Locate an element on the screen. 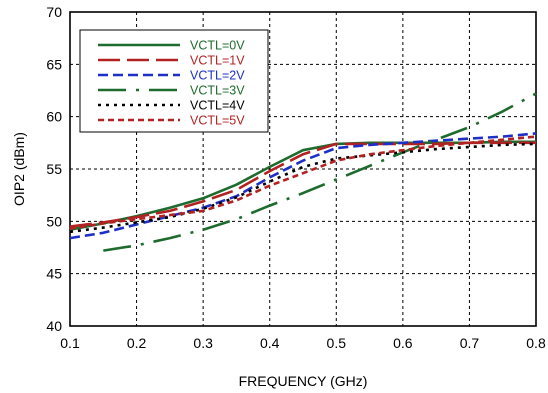 The width and height of the screenshot is (548, 393). x-axis-title: FREQUENCY (GHz) is located at coordinates (303, 381).